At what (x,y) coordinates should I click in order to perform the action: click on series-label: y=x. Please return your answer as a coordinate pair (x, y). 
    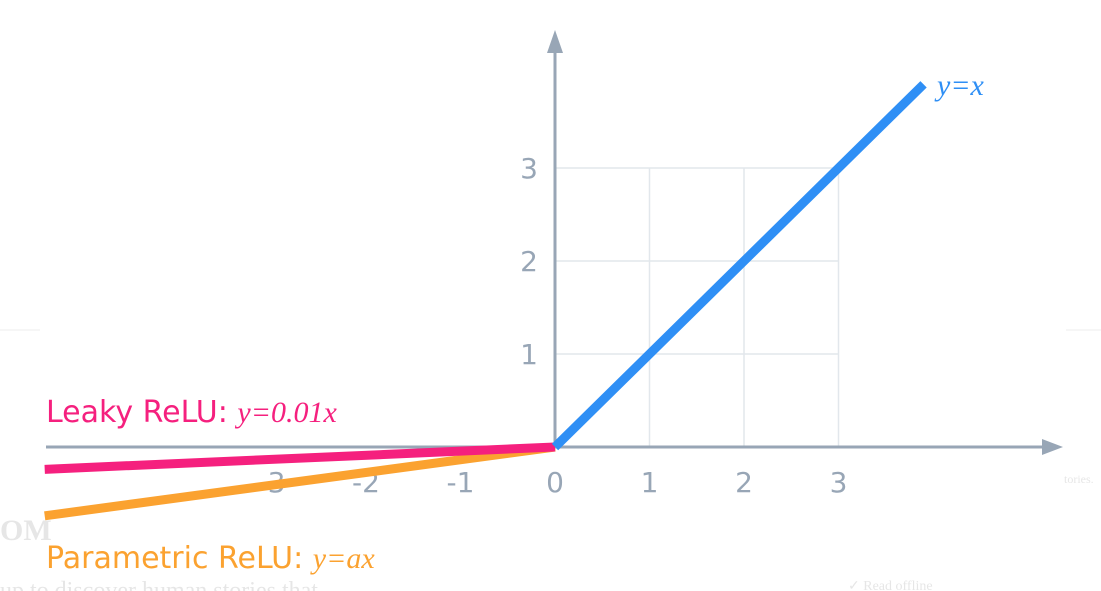
    Looking at the image, I should click on (959, 85).